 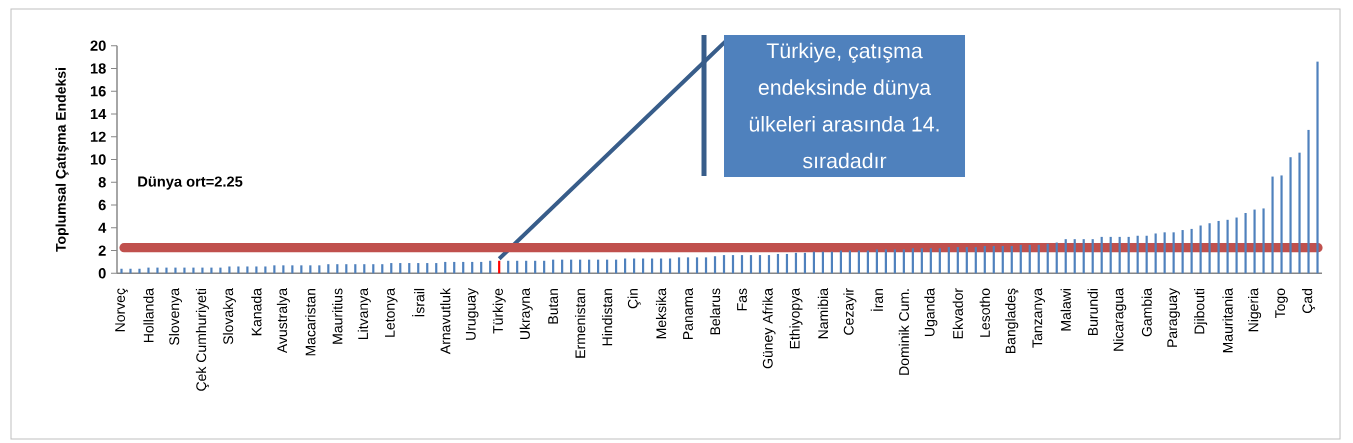 I want to click on x-tick-label: Fas, so click(x=742, y=299).